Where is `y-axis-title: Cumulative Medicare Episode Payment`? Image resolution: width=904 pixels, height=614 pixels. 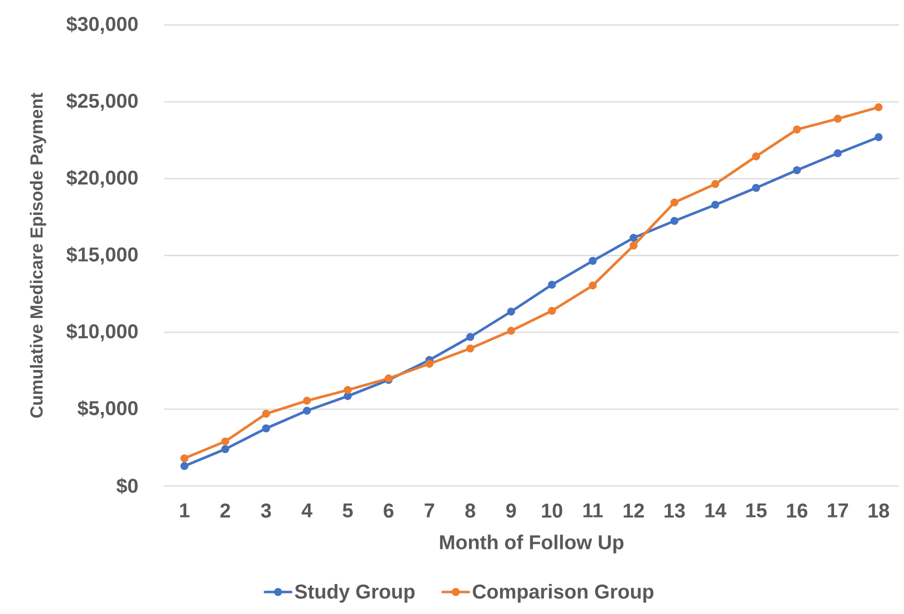
y-axis-title: Cumulative Medicare Episode Payment is located at coordinates (38, 255).